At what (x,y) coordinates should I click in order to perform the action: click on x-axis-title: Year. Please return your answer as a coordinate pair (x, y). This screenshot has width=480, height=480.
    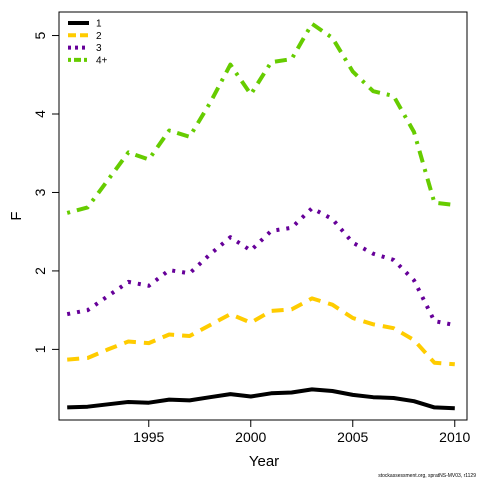
    Looking at the image, I should click on (264, 461).